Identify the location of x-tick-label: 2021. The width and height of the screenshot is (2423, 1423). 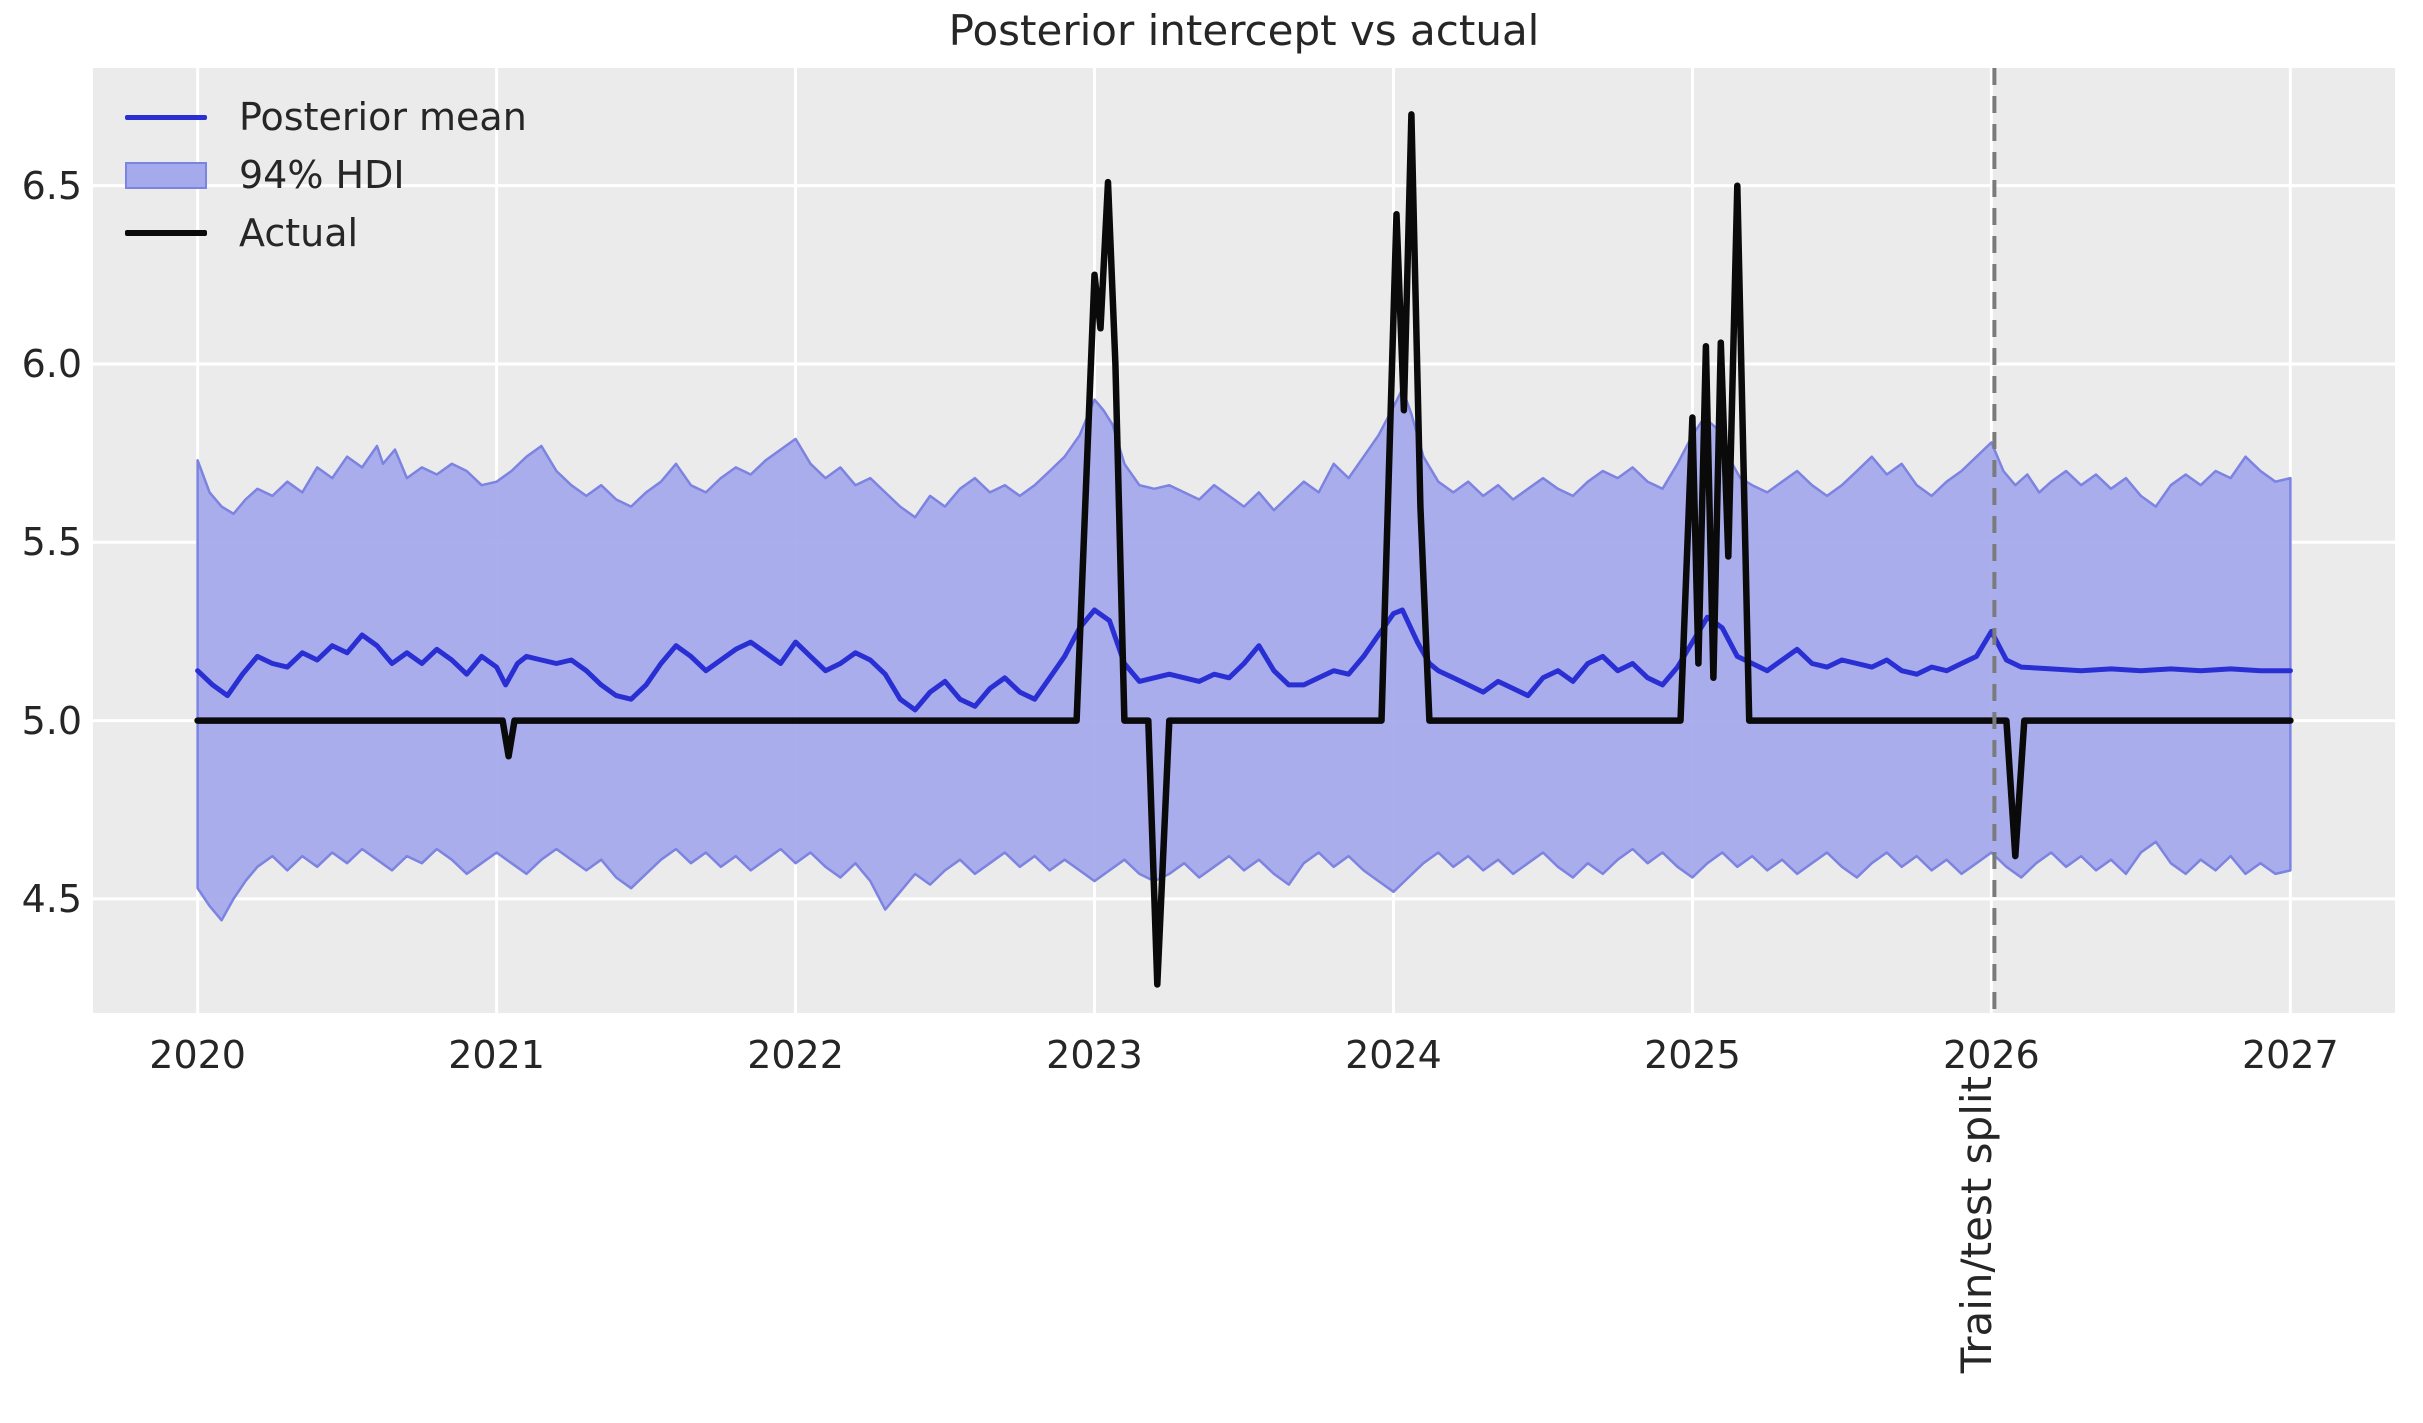
(496, 1055).